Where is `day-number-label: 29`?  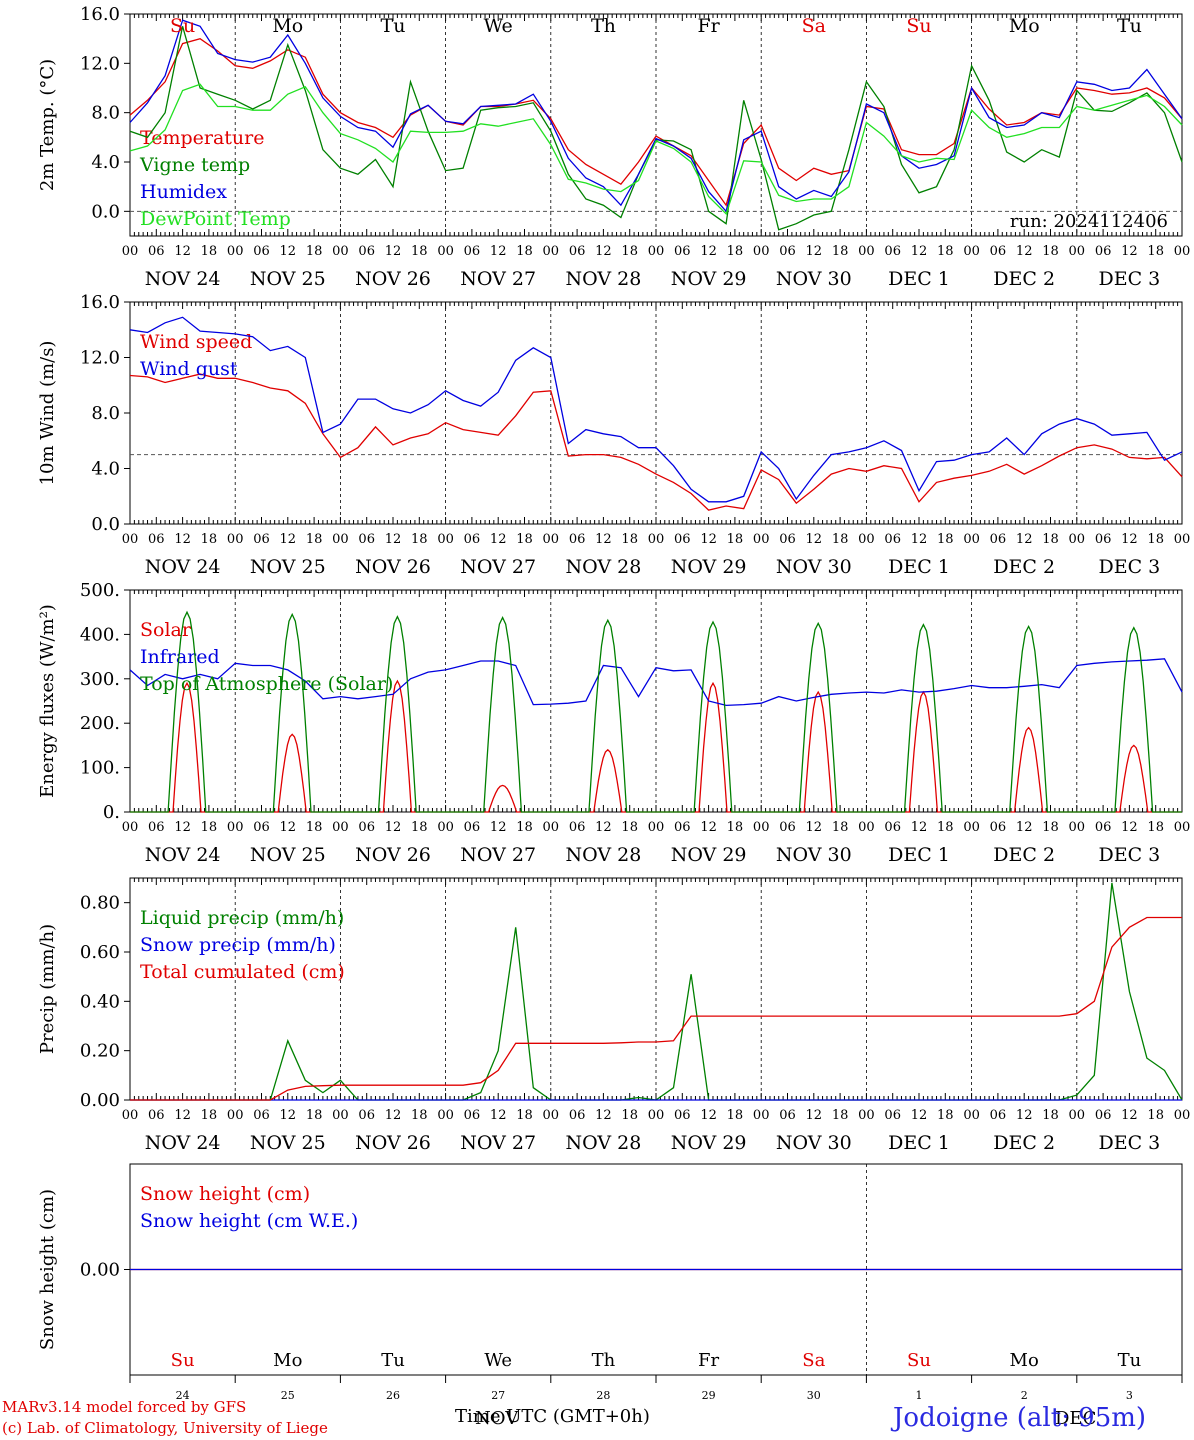
day-number-label: 29 is located at coordinates (709, 1395).